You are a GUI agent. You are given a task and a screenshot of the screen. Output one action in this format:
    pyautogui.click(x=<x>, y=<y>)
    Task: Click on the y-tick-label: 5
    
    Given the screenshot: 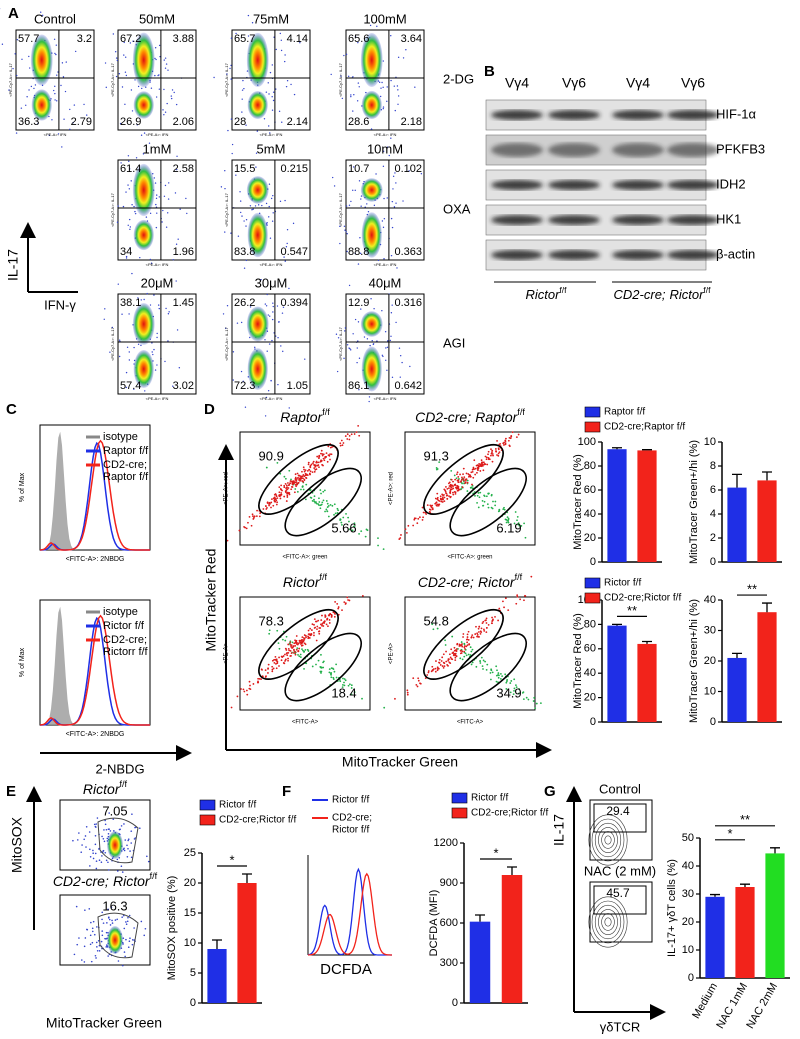 What is the action you would take?
    pyautogui.click(x=193, y=973)
    